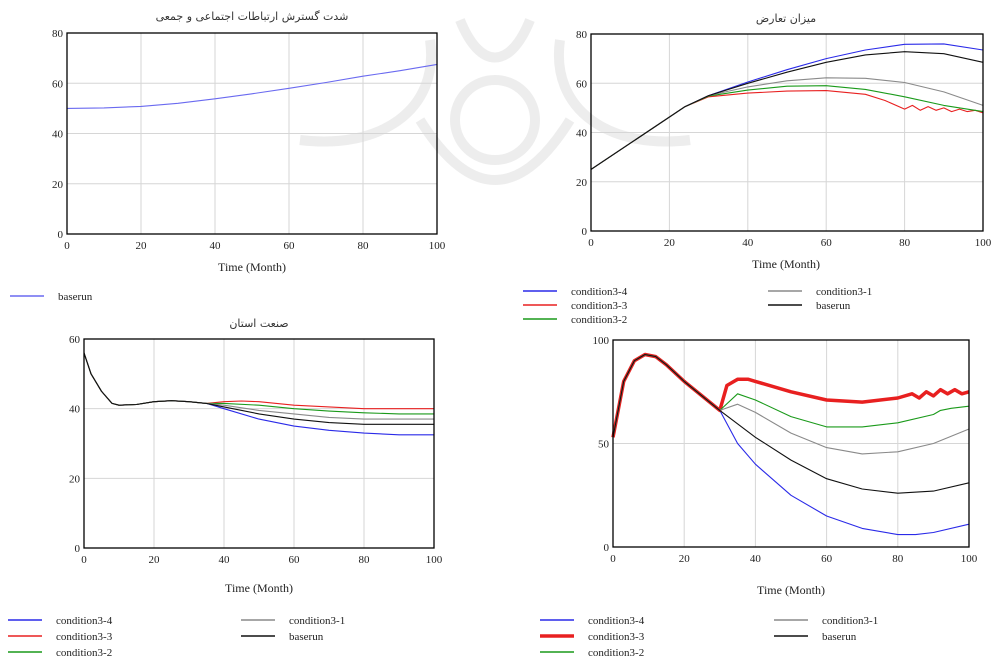  Describe the element at coordinates (252, 16) in the screenshot. I see `chart-title: شدت گسترش ارتباطات اجتماعی و جمعی` at that location.